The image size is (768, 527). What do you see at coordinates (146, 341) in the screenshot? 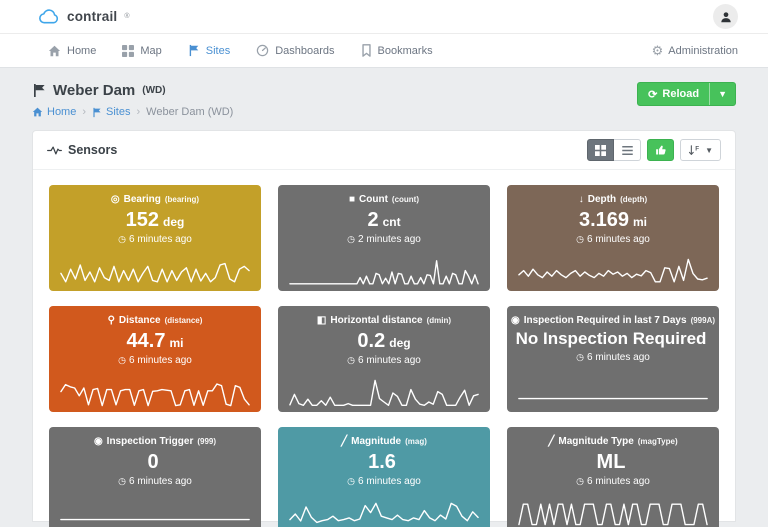
I see `sensor-value: 44.7` at bounding box center [146, 341].